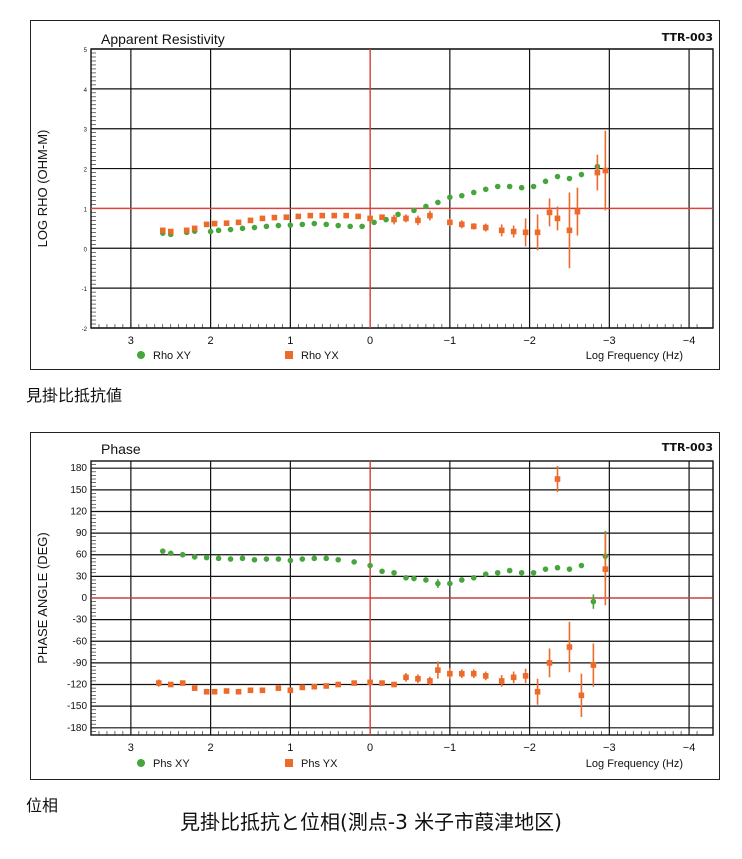  What do you see at coordinates (77, 706) in the screenshot?
I see `phs-y-tick-label: -150` at bounding box center [77, 706].